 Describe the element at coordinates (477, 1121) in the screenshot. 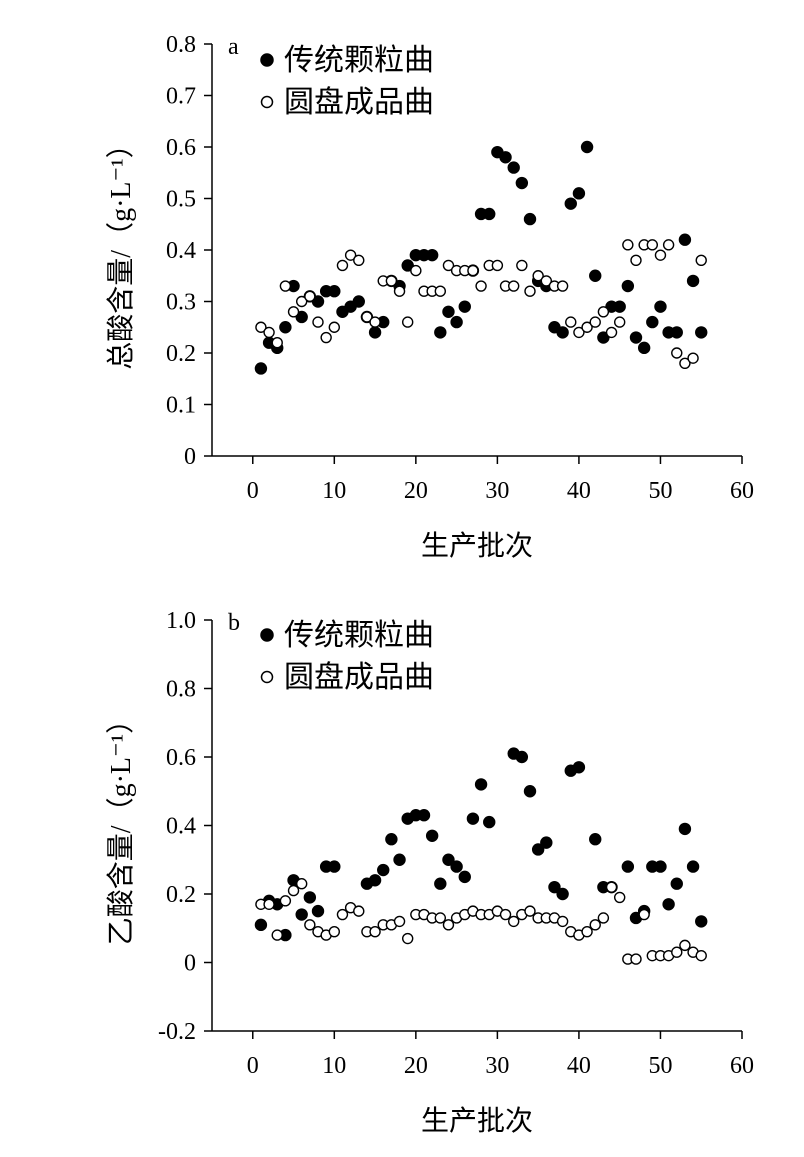

I see `x-axis-label: 生产批次` at that location.